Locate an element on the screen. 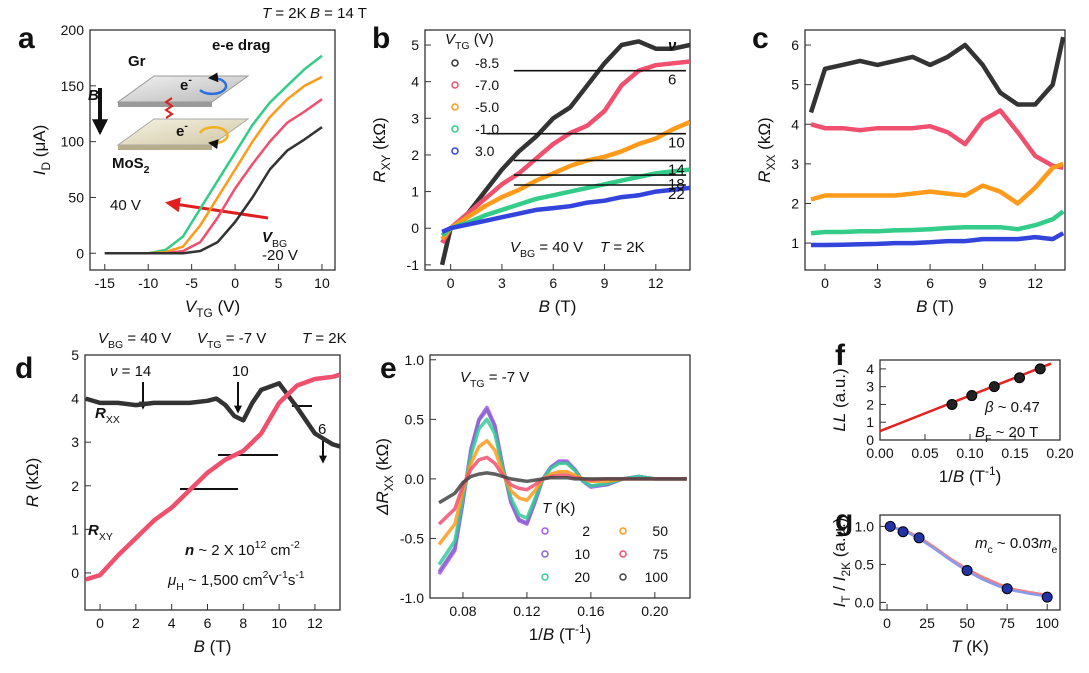  legend-label: -8.5 is located at coordinates (487, 63).